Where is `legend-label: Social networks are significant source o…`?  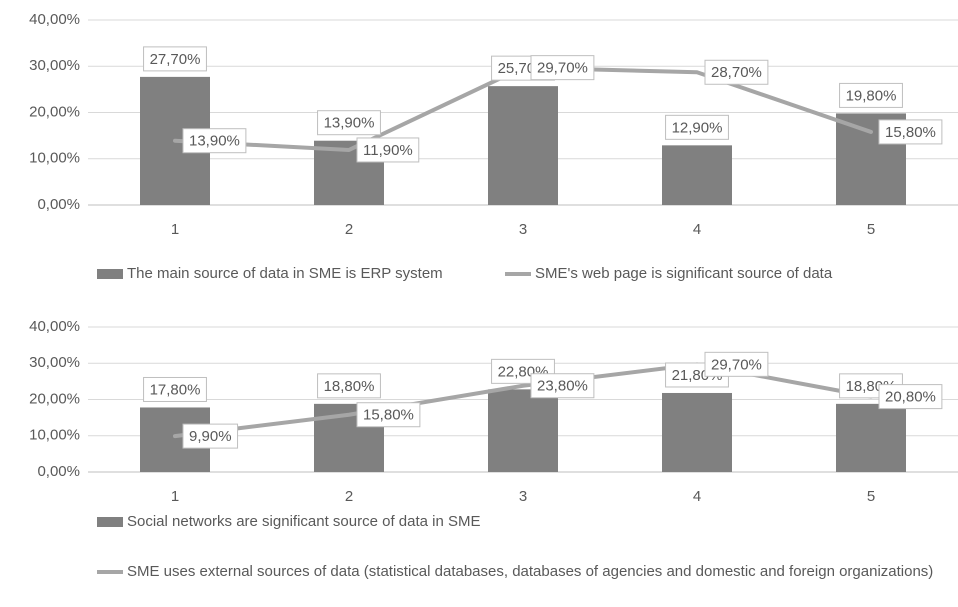 legend-label: Social networks are significant source o… is located at coordinates (304, 521).